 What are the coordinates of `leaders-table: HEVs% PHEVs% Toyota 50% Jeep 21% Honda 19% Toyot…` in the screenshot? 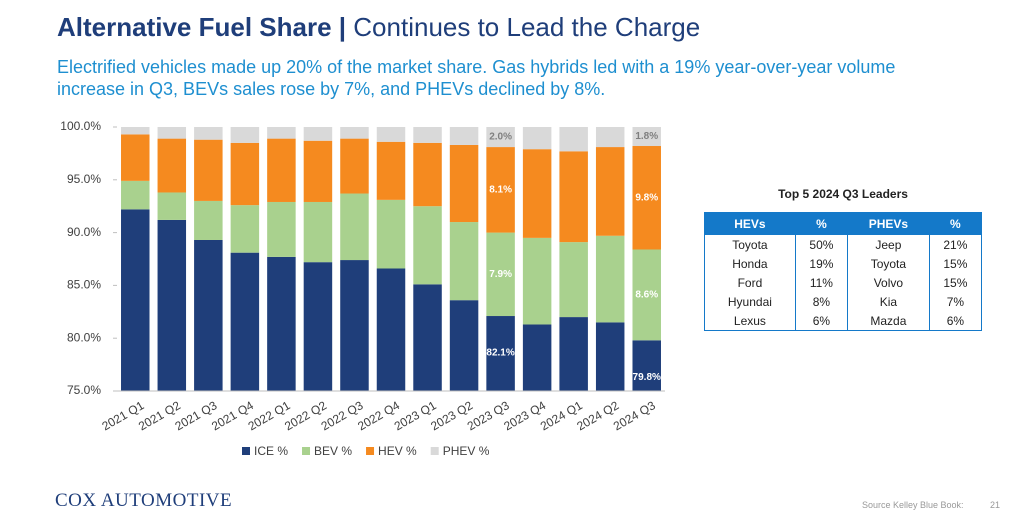 It's located at (843, 271).